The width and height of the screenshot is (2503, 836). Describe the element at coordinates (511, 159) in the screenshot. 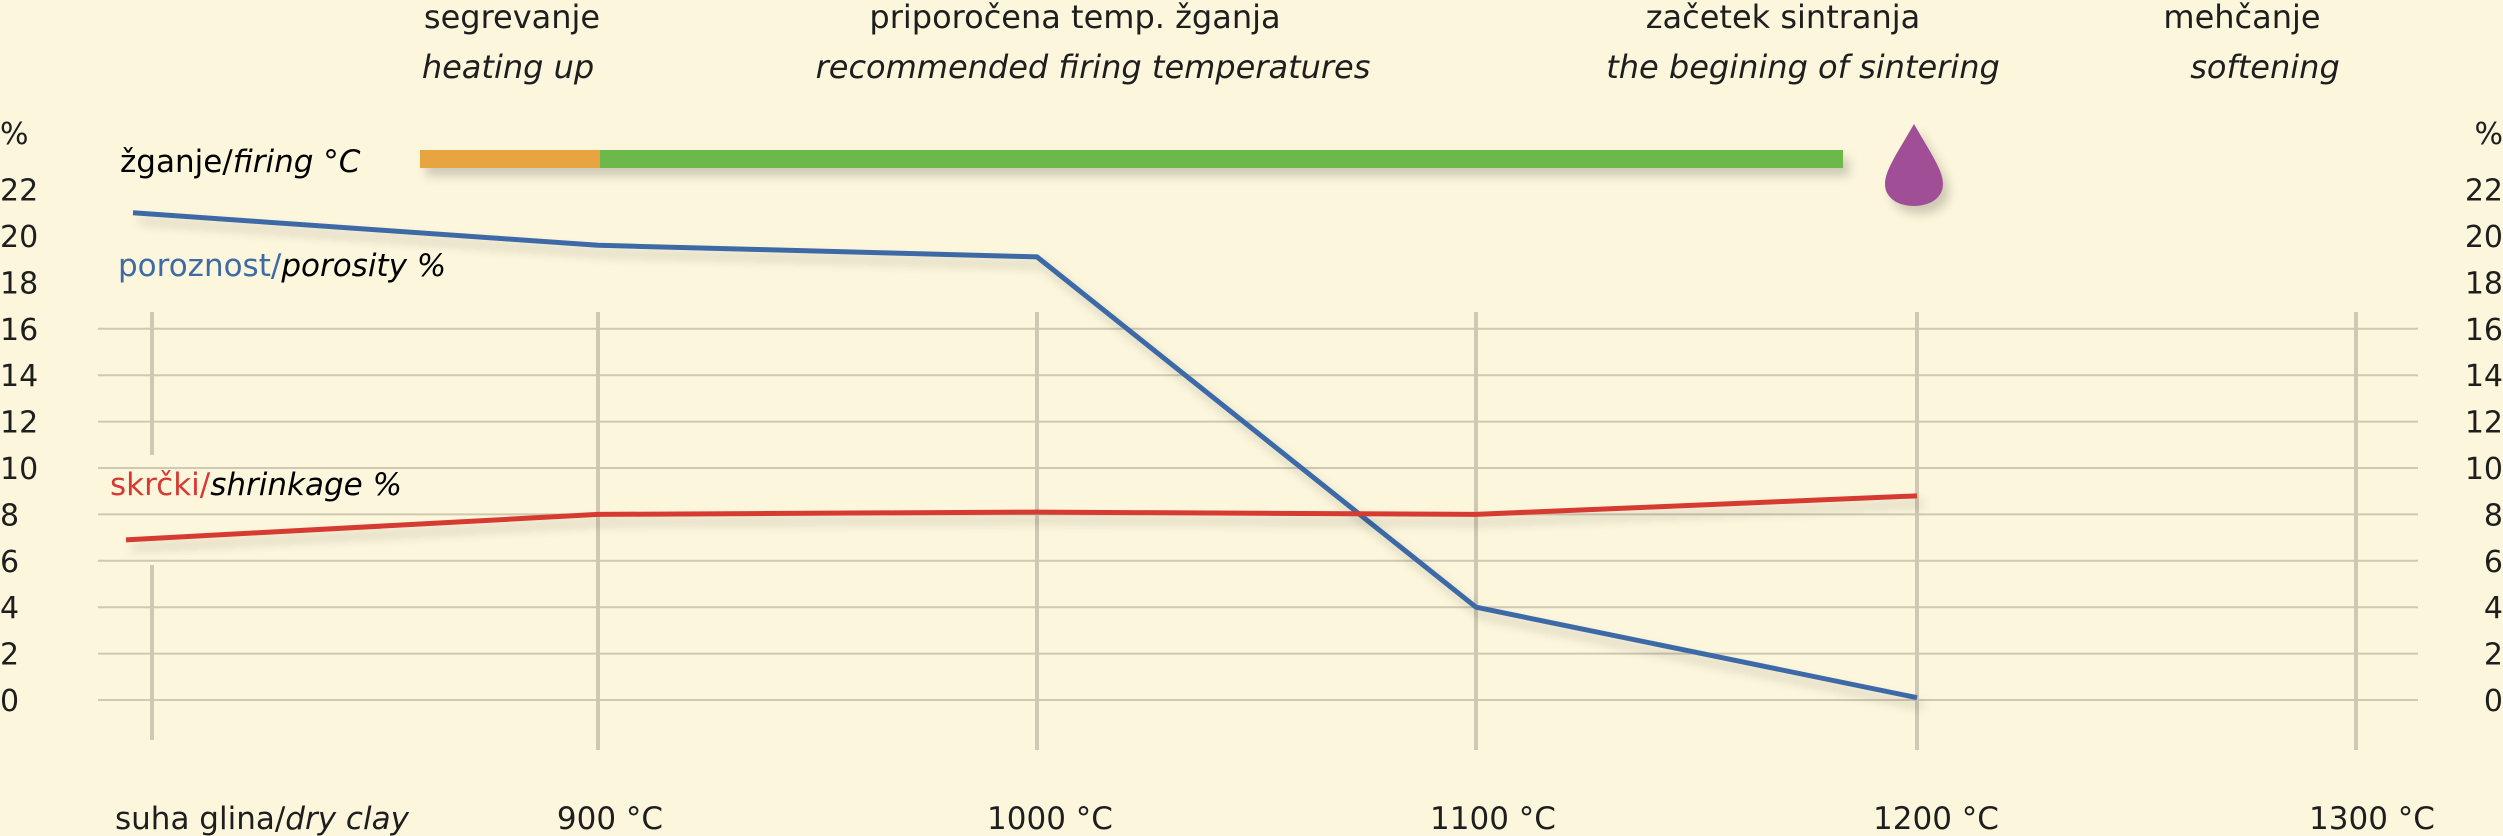

I see `firing-bar-heating` at that location.